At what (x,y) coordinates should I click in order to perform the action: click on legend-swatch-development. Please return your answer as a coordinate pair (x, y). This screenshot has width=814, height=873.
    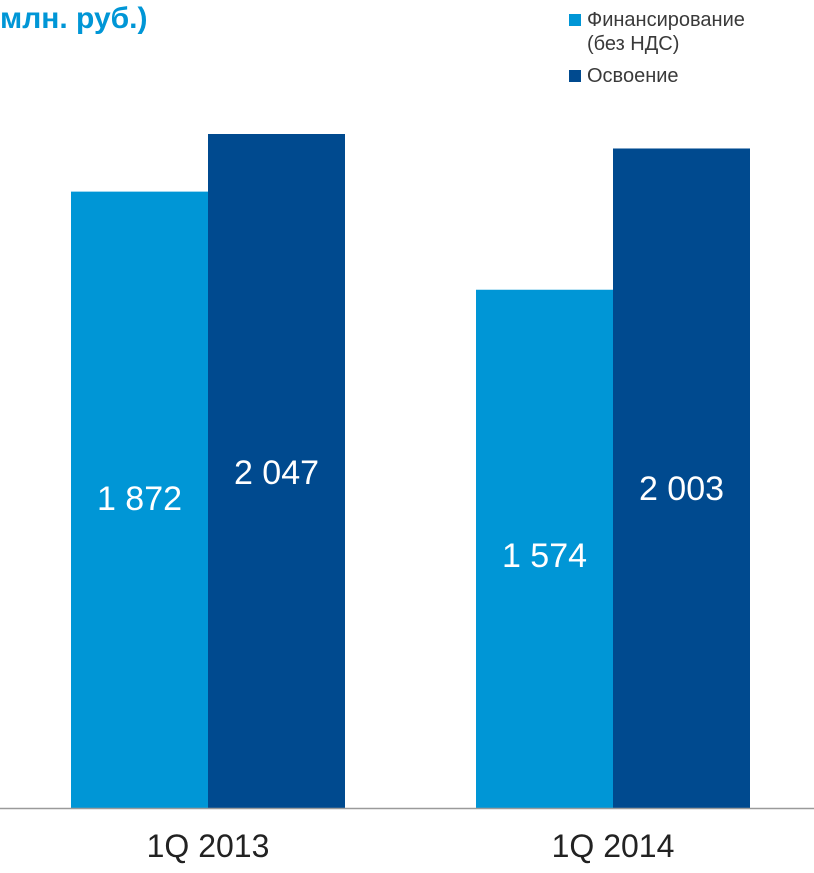
    Looking at the image, I should click on (575, 76).